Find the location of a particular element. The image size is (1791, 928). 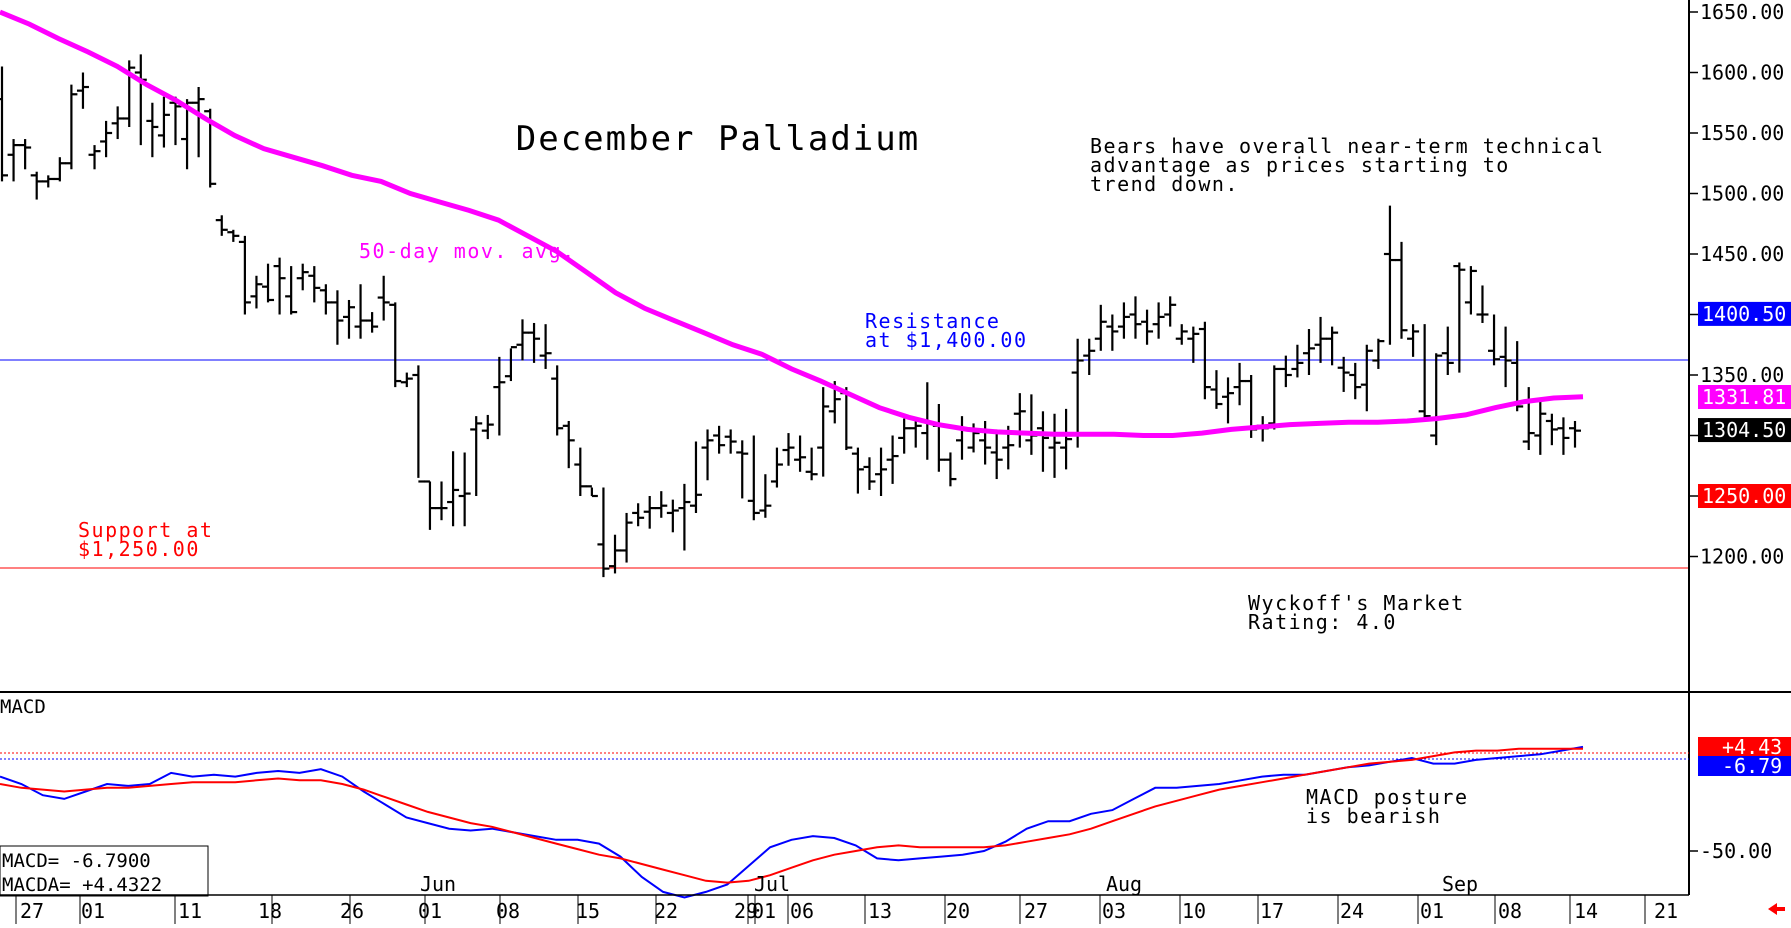

month-label: Sep is located at coordinates (1460, 884).